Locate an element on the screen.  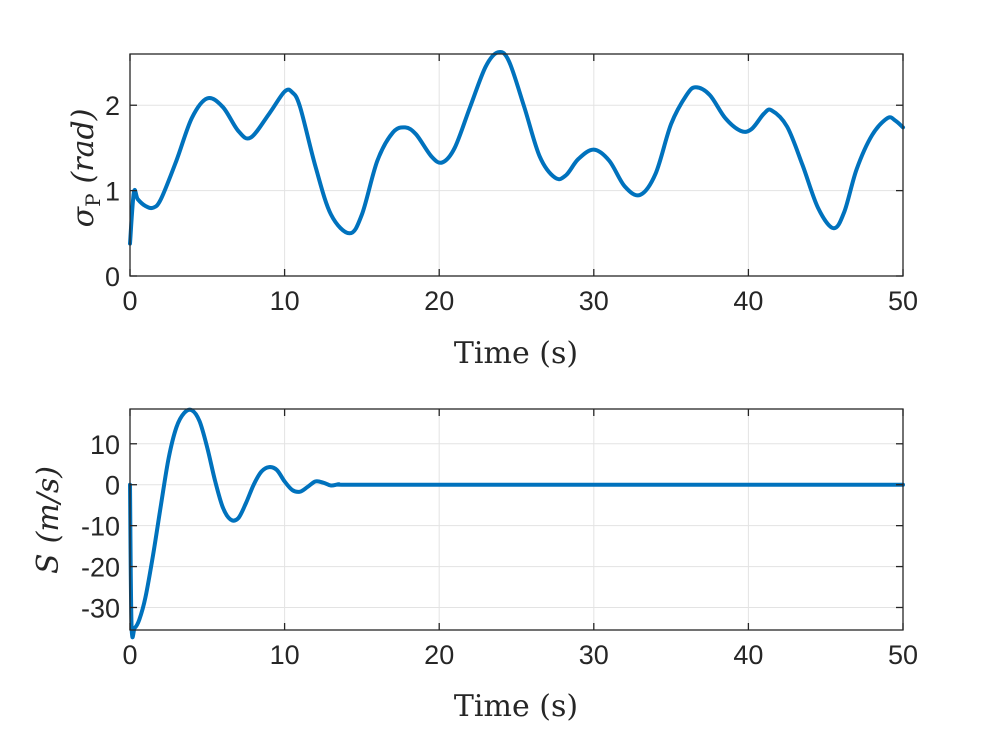
y-axis-unit-top: (rad) is located at coordinates (83, 146).